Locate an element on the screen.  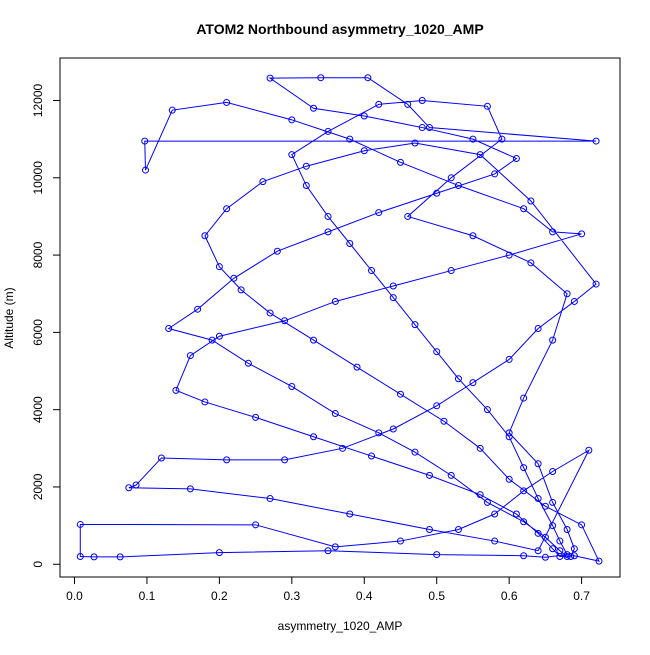
y-tick-label: 6000 is located at coordinates (38, 332).